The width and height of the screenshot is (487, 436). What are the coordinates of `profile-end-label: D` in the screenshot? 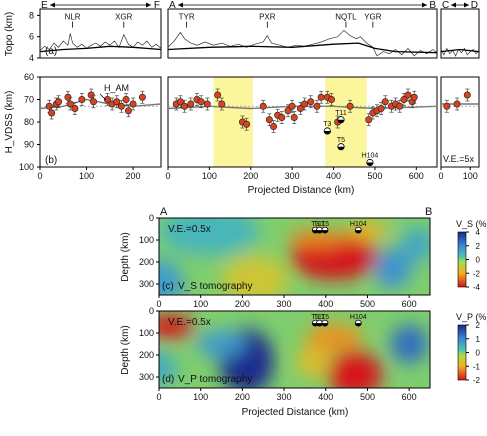 It's located at (474, 5).